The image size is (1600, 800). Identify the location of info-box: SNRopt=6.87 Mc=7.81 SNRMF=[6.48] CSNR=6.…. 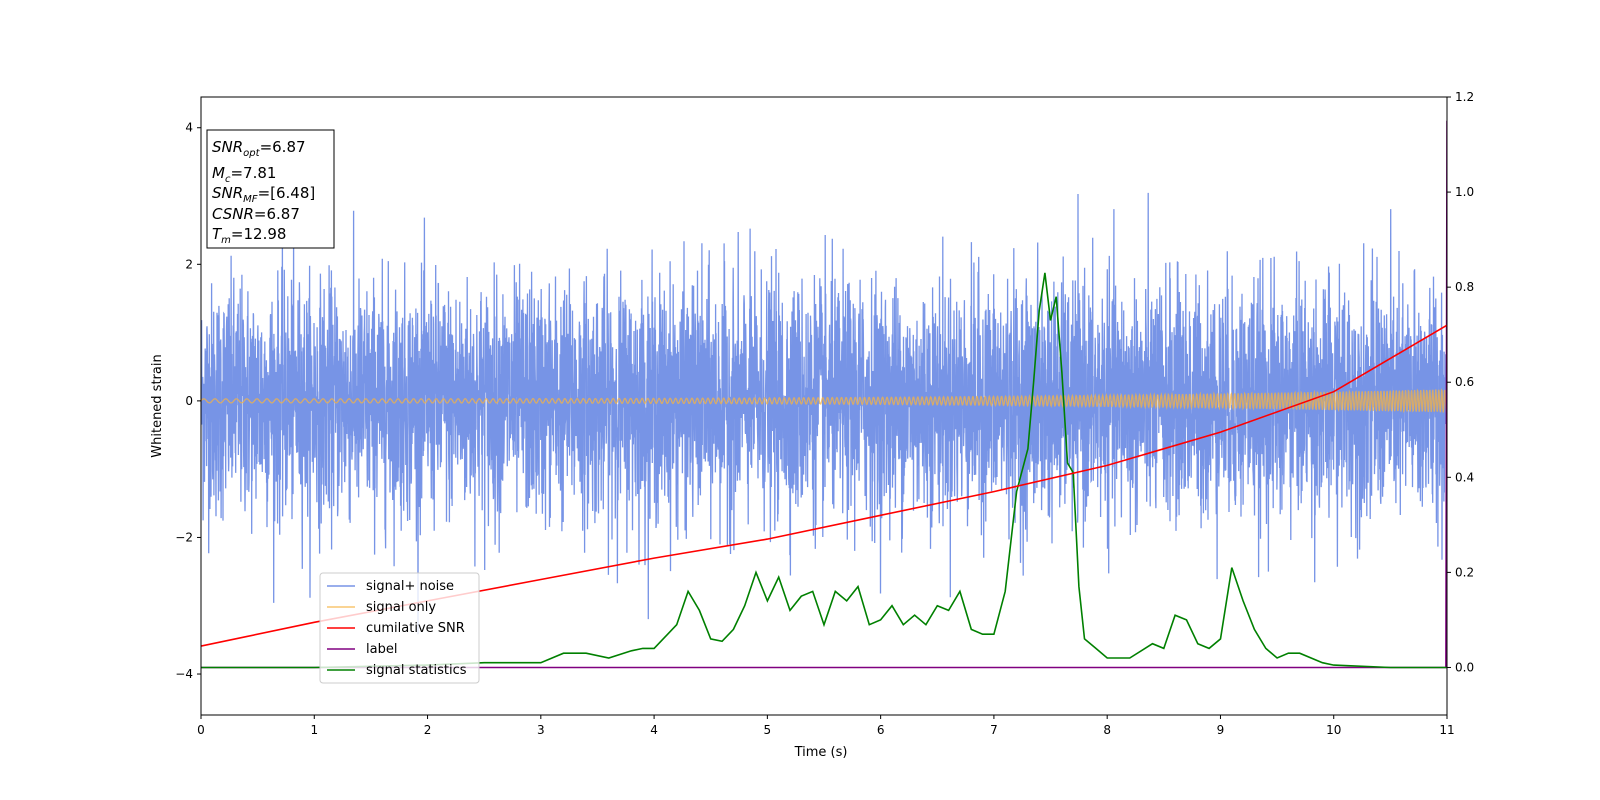
(270, 189).